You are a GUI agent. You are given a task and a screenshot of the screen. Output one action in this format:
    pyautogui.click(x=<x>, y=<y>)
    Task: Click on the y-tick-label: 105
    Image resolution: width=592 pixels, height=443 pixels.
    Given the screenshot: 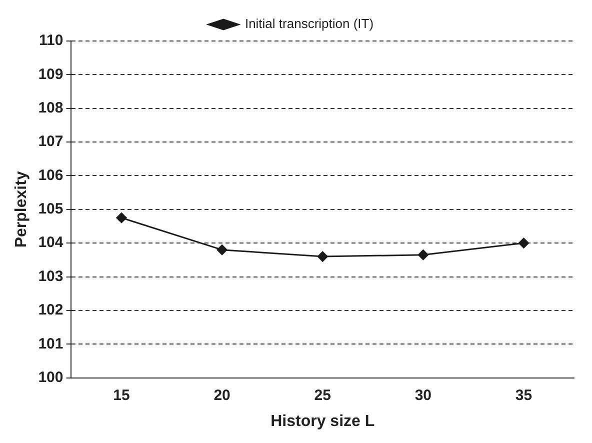 What is the action you would take?
    pyautogui.click(x=51, y=209)
    